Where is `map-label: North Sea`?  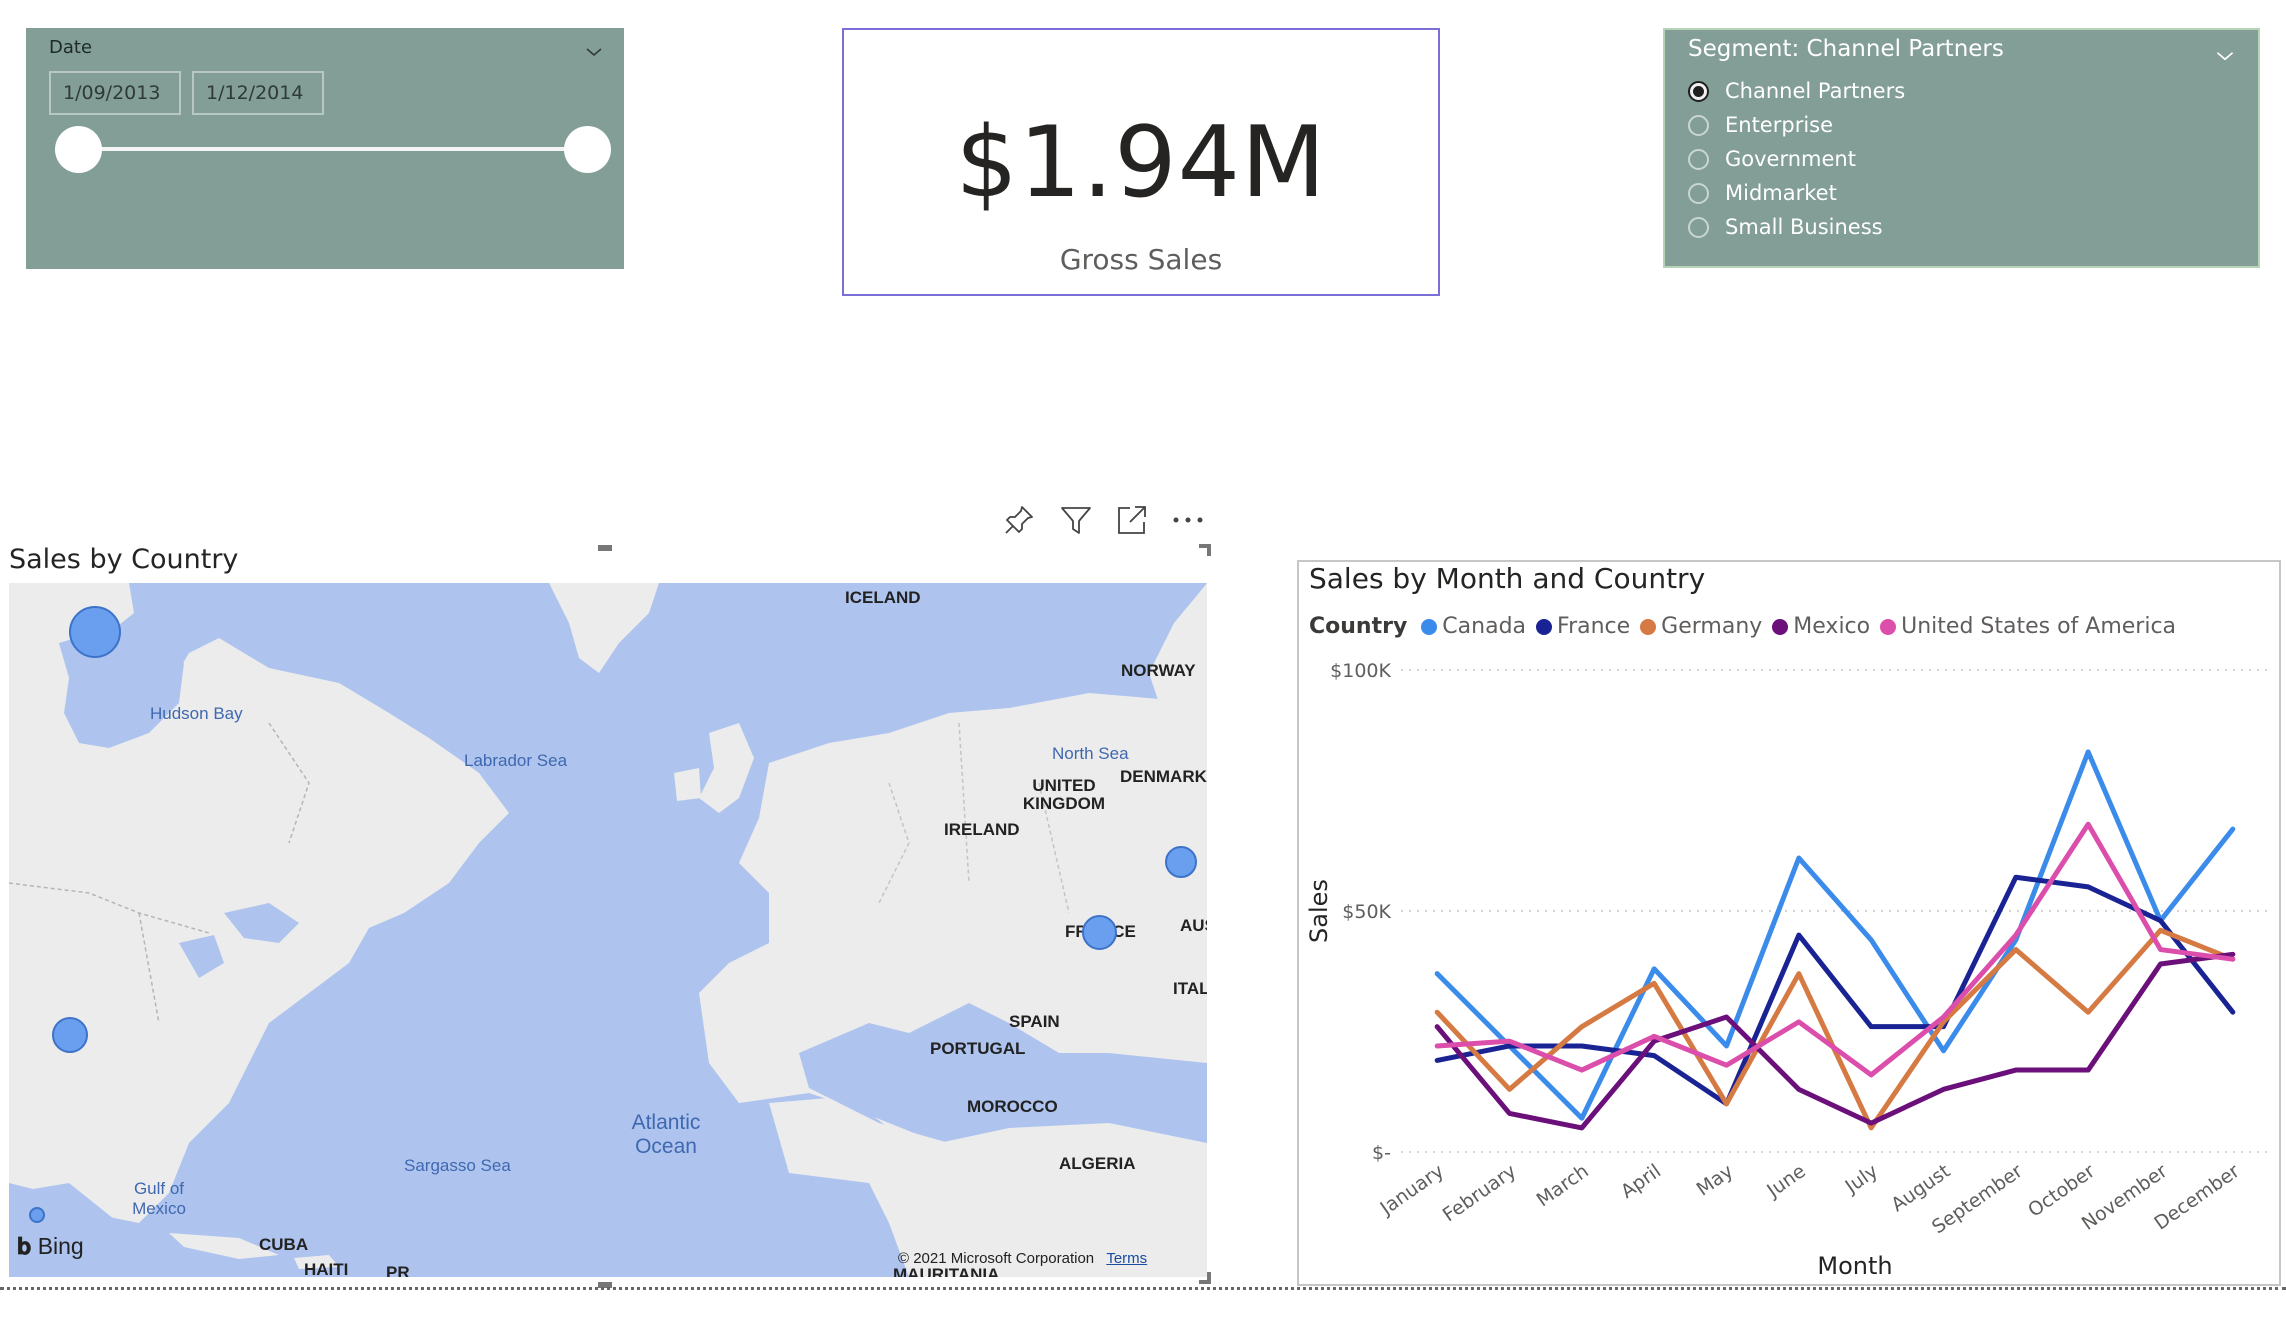
map-label: North Sea is located at coordinates (1090, 753).